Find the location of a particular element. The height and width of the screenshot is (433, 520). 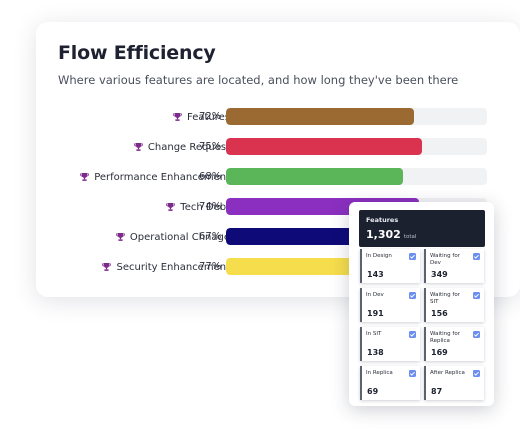

status-tile: In Replica 69 is located at coordinates (390, 383).